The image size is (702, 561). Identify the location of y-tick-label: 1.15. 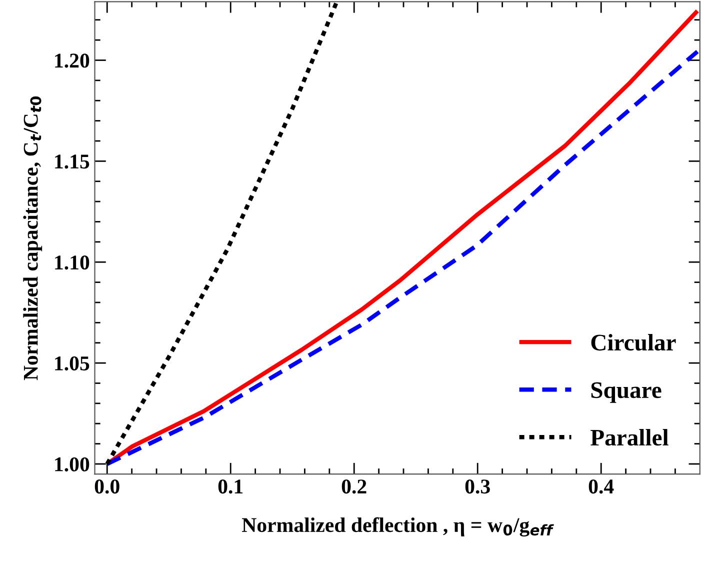
(72, 161).